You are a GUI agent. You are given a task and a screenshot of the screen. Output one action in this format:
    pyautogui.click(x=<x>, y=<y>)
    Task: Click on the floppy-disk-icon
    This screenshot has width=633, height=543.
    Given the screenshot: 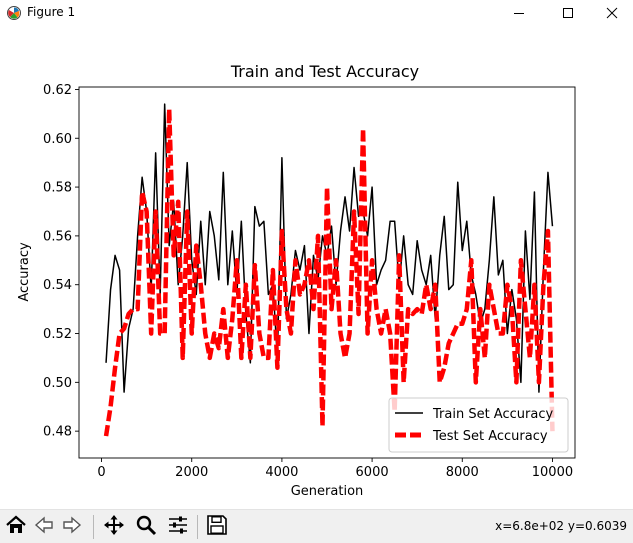 What is the action you would take?
    pyautogui.click(x=217, y=527)
    